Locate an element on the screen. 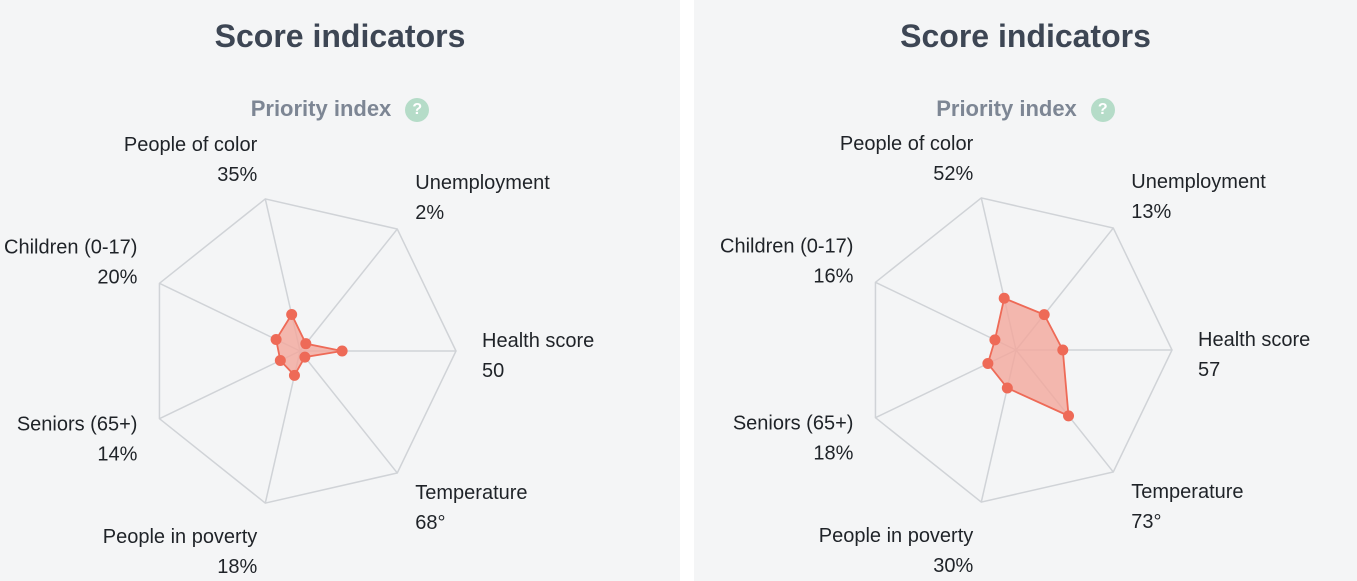  axis-value-label: 68° is located at coordinates (430, 523).